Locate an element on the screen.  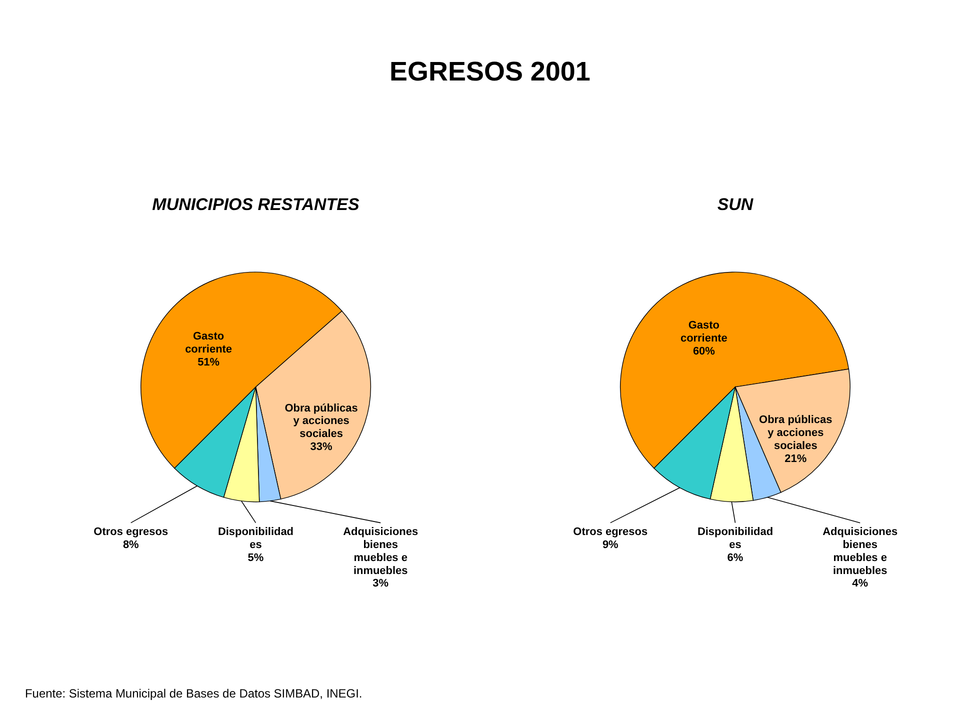
text: EGRESOS 2001 is located at coordinates (490, 71).